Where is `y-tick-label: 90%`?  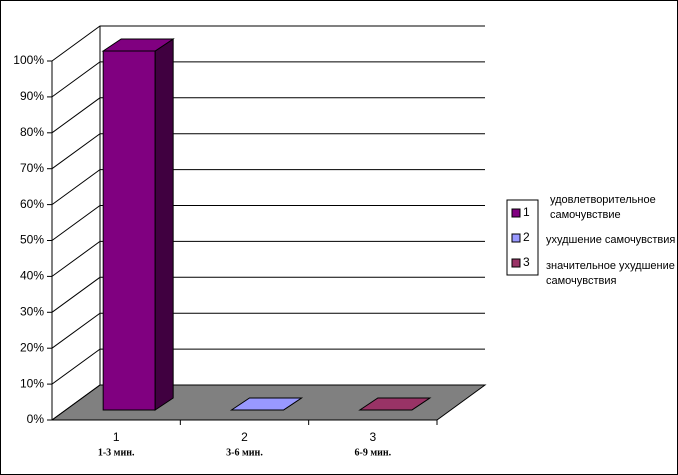
y-tick-label: 90% is located at coordinates (32, 96).